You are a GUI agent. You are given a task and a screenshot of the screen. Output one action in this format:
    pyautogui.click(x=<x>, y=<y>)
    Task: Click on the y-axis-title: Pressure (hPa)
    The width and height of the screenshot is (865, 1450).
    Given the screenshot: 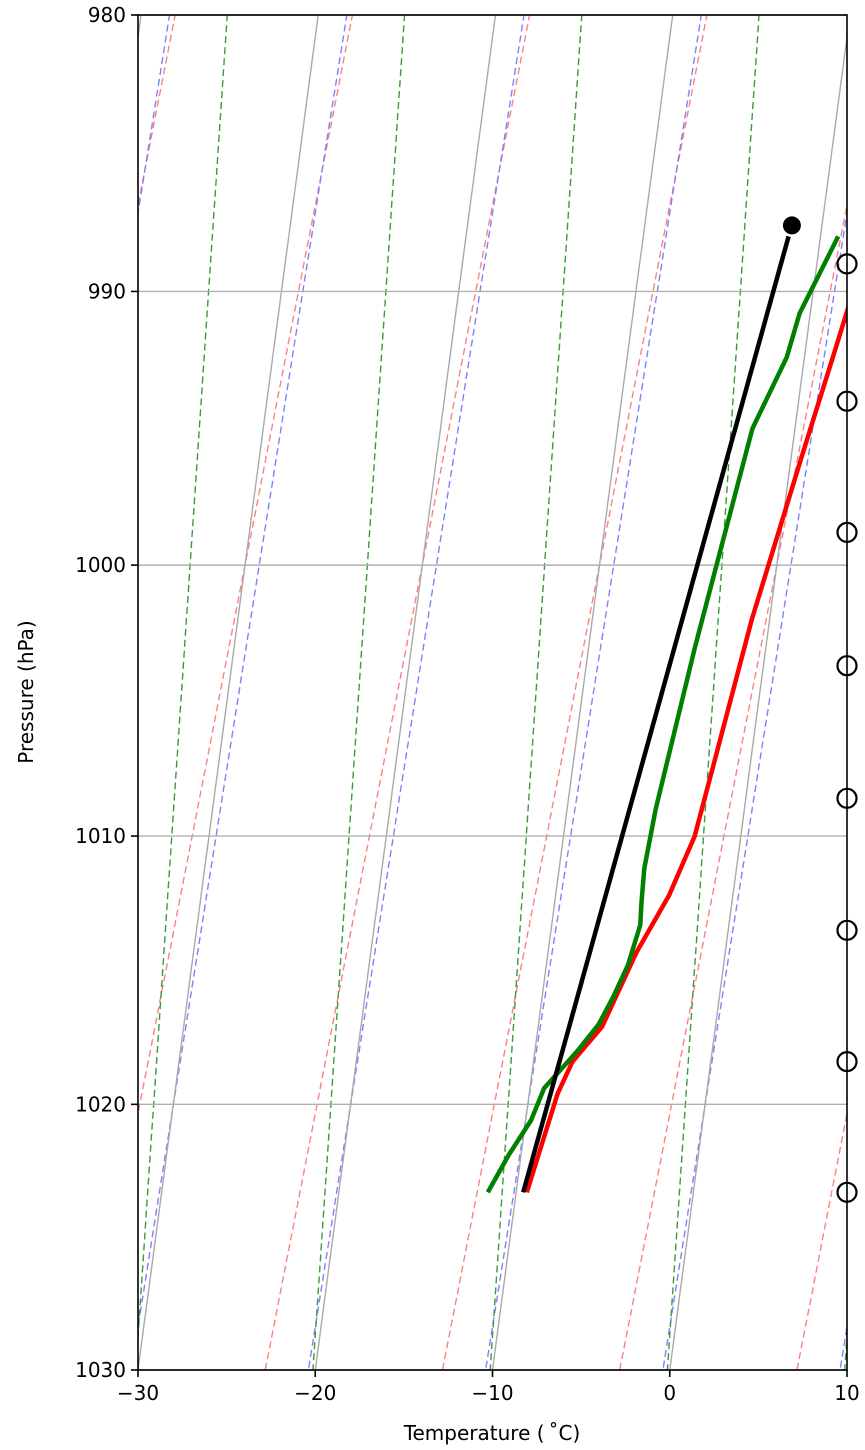 What is the action you would take?
    pyautogui.click(x=26, y=691)
    